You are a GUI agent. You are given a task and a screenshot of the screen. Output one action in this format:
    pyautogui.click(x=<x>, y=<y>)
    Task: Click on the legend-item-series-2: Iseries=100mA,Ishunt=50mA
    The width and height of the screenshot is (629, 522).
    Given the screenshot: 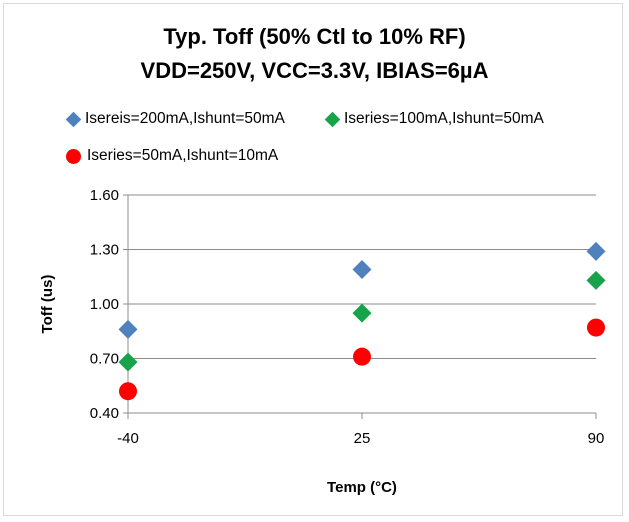 What is the action you would take?
    pyautogui.click(x=434, y=119)
    